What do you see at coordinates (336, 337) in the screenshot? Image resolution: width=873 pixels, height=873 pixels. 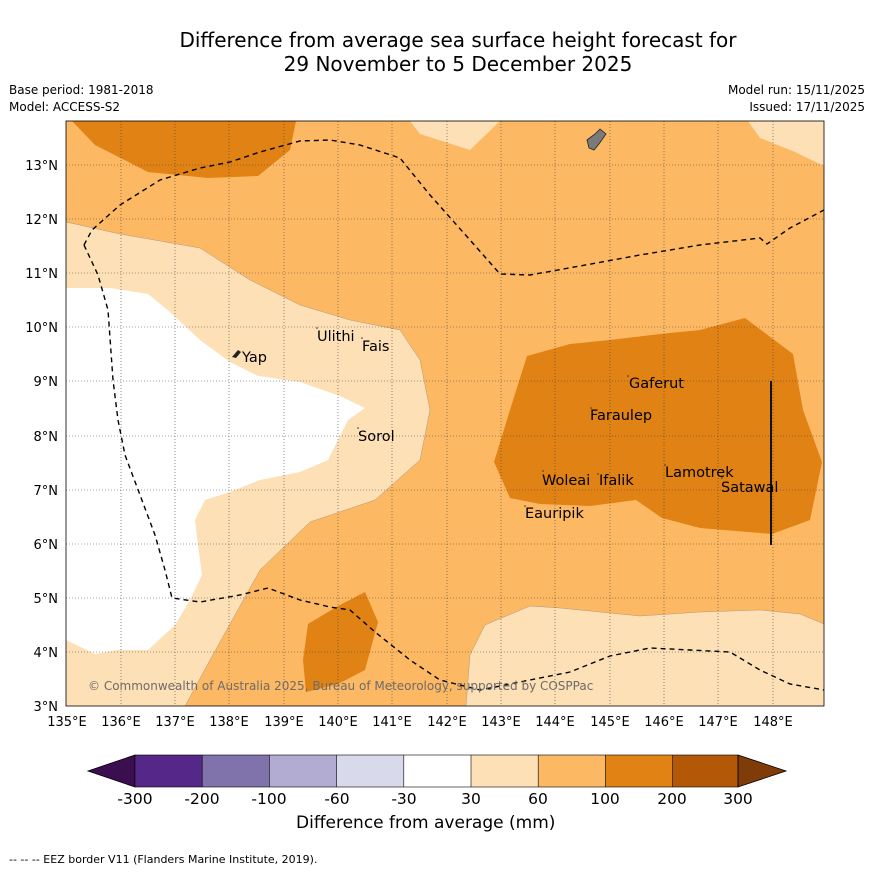 I see `place-label: Ulithi` at bounding box center [336, 337].